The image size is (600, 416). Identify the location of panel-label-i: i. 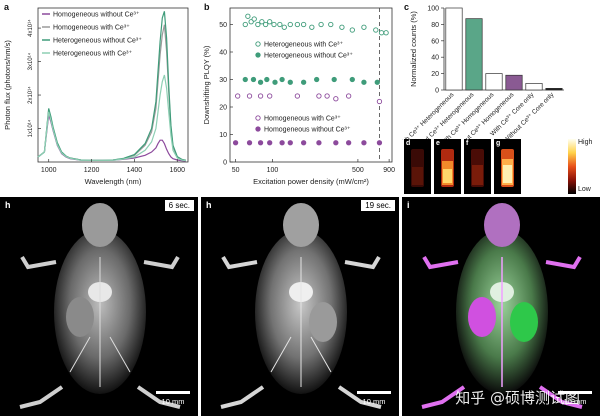
(408, 205).